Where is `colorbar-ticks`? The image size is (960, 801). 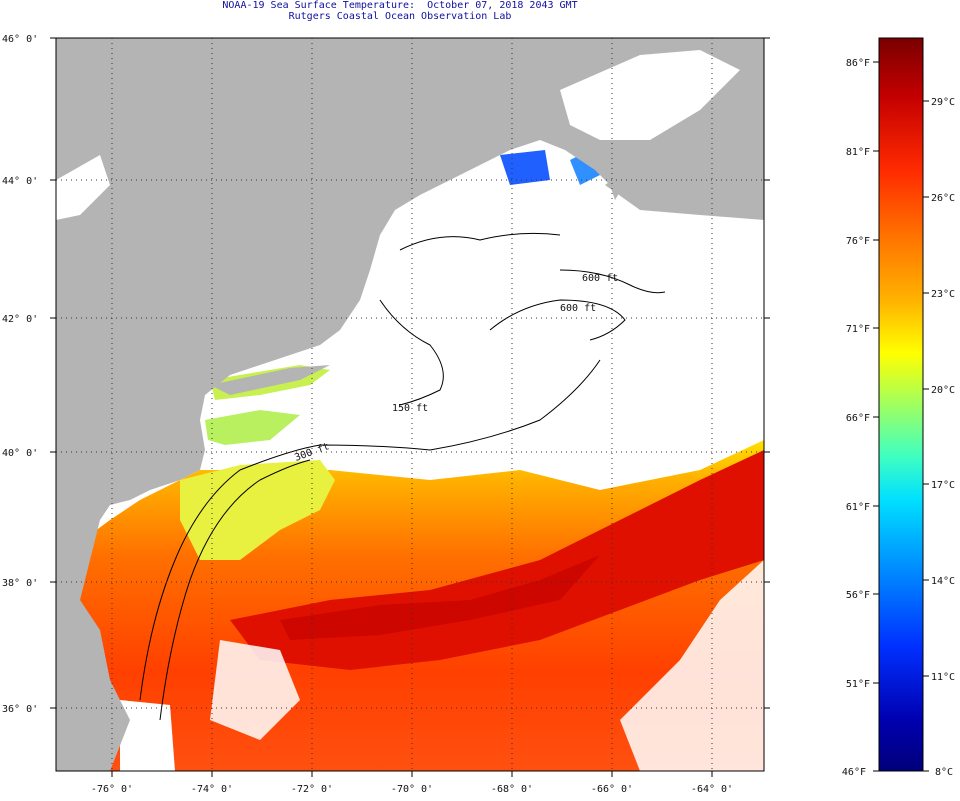 colorbar-ticks is located at coordinates (901, 416).